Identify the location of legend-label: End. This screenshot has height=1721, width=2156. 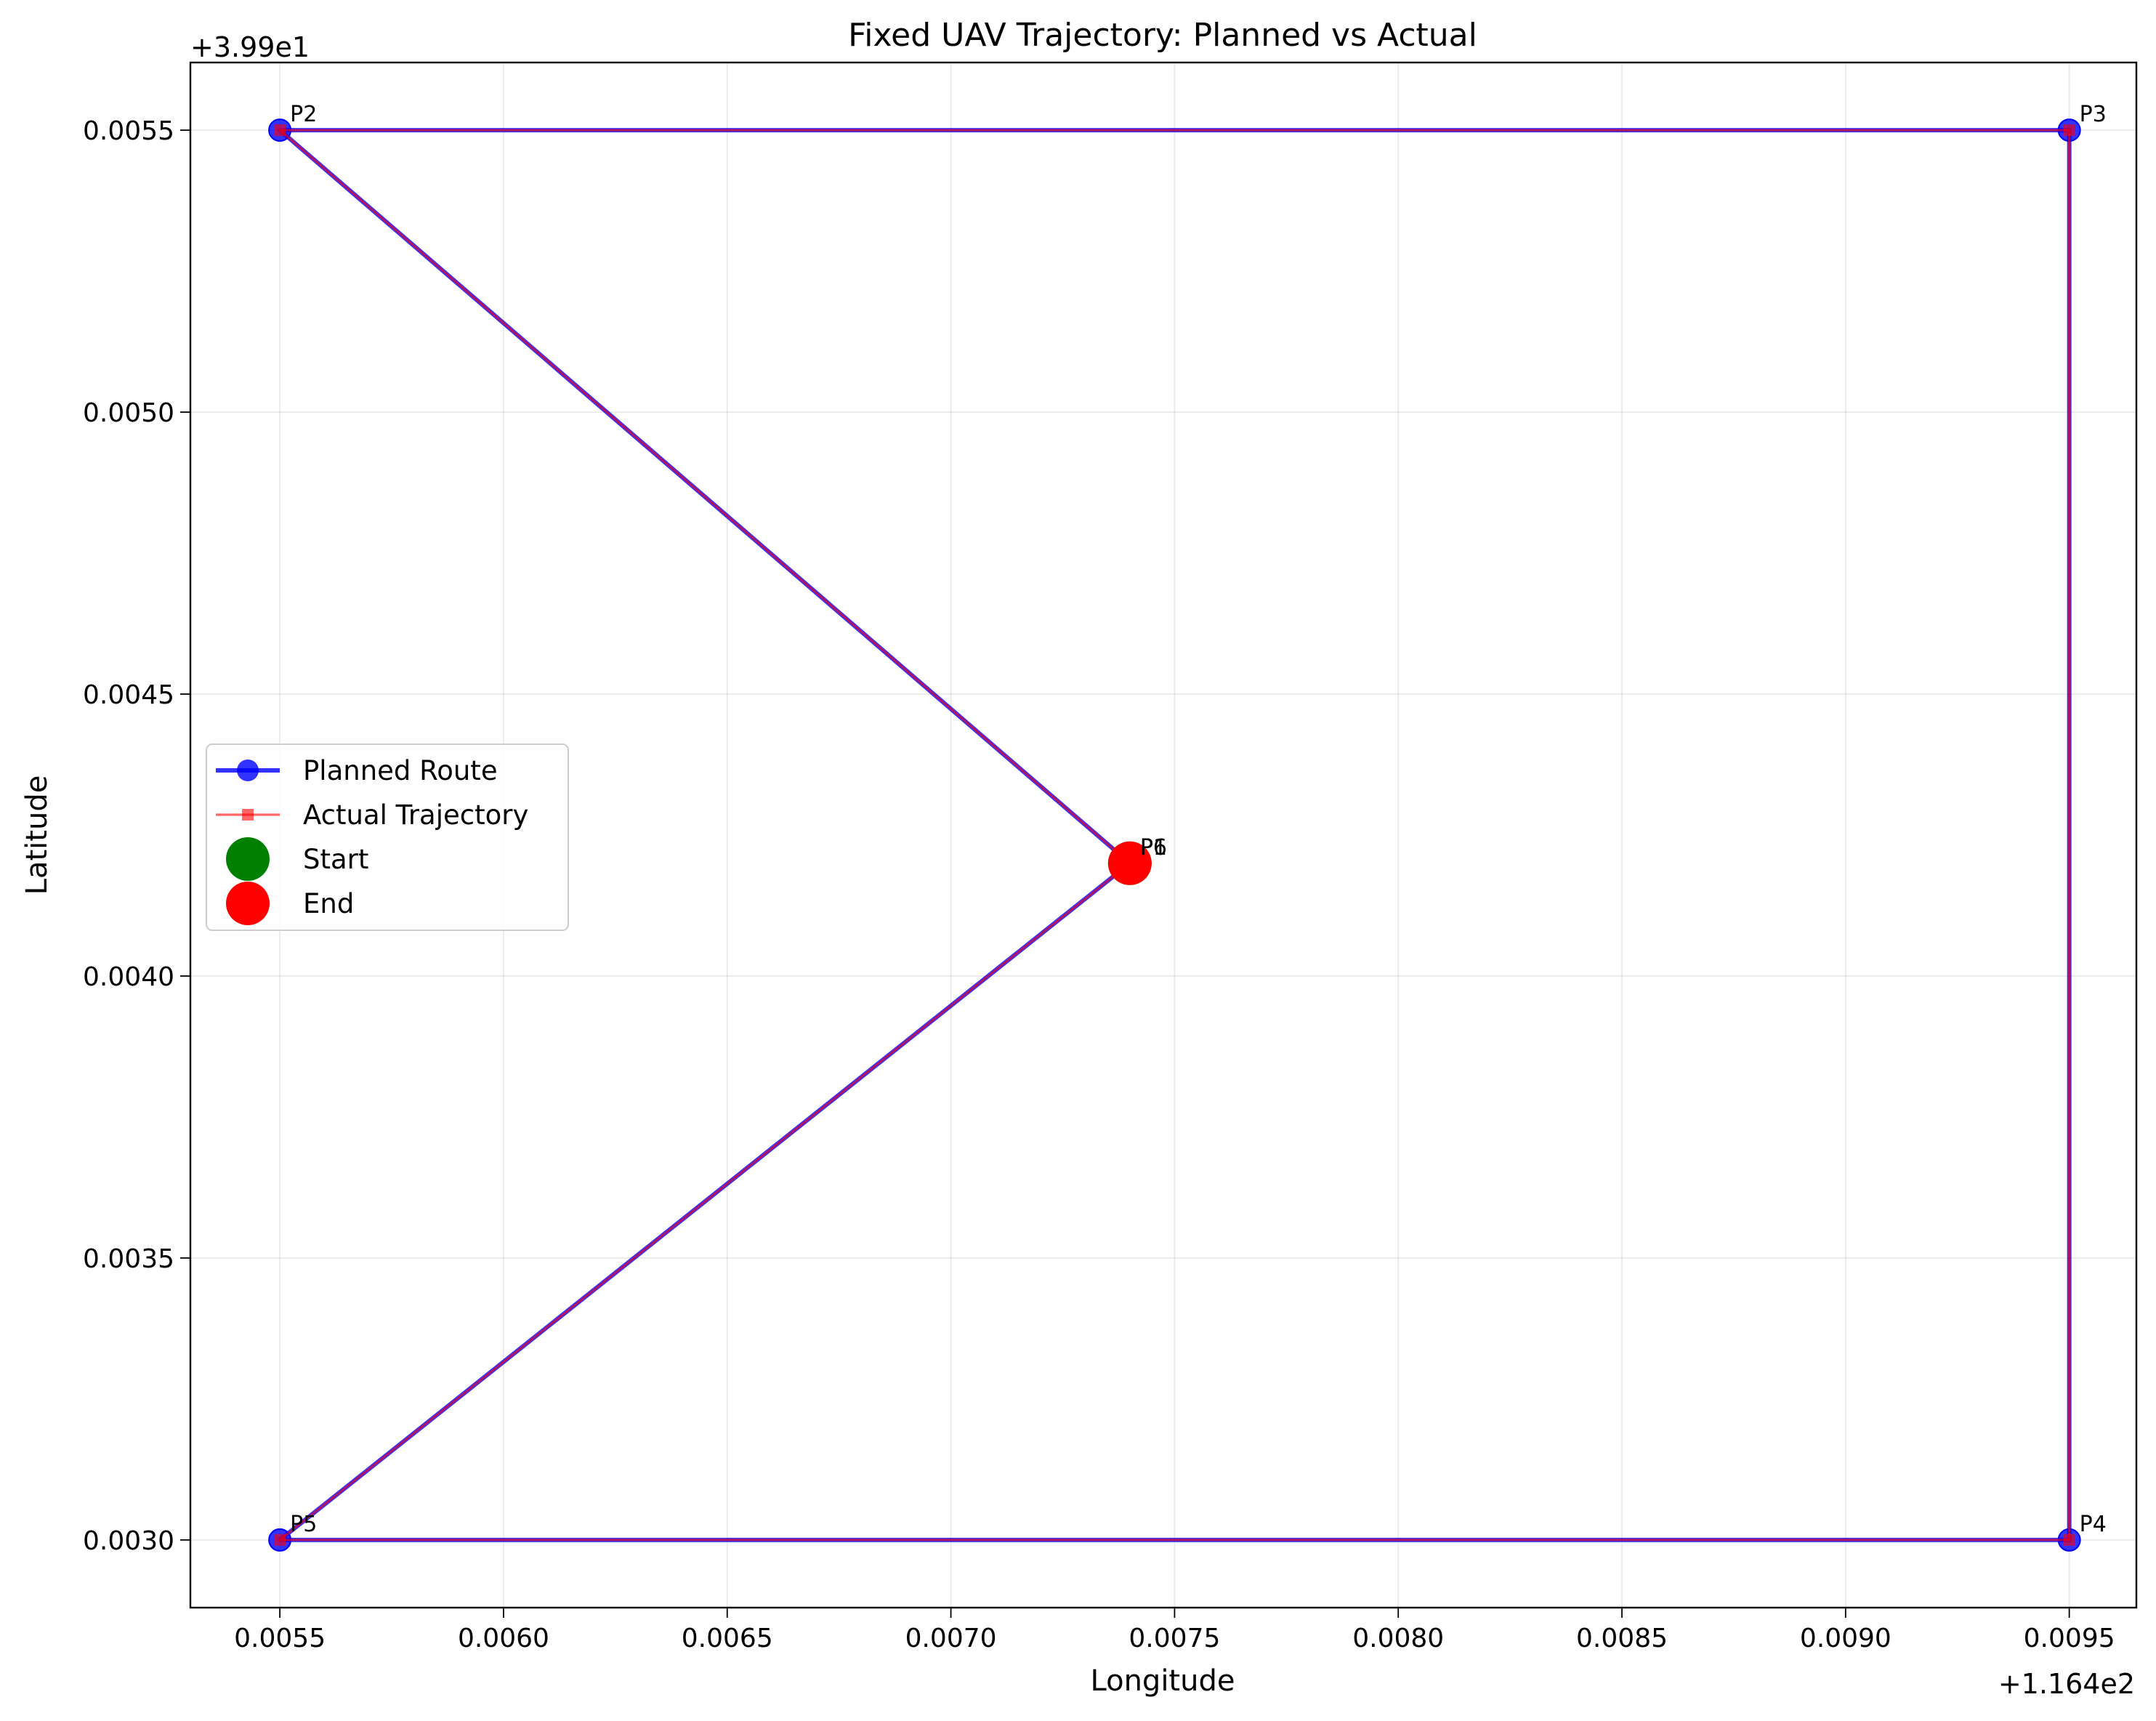
(328, 903).